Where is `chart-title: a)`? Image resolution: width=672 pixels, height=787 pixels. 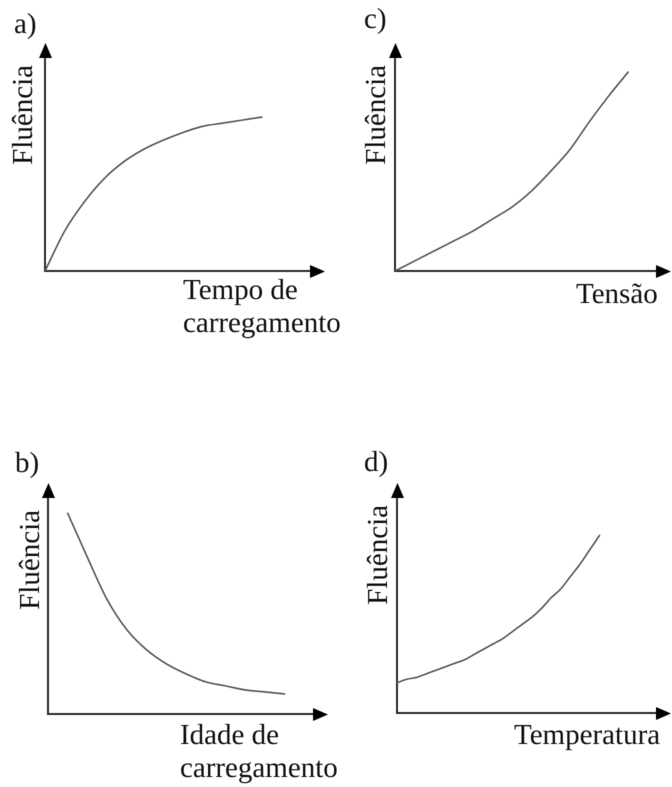
chart-title: a) is located at coordinates (25, 24).